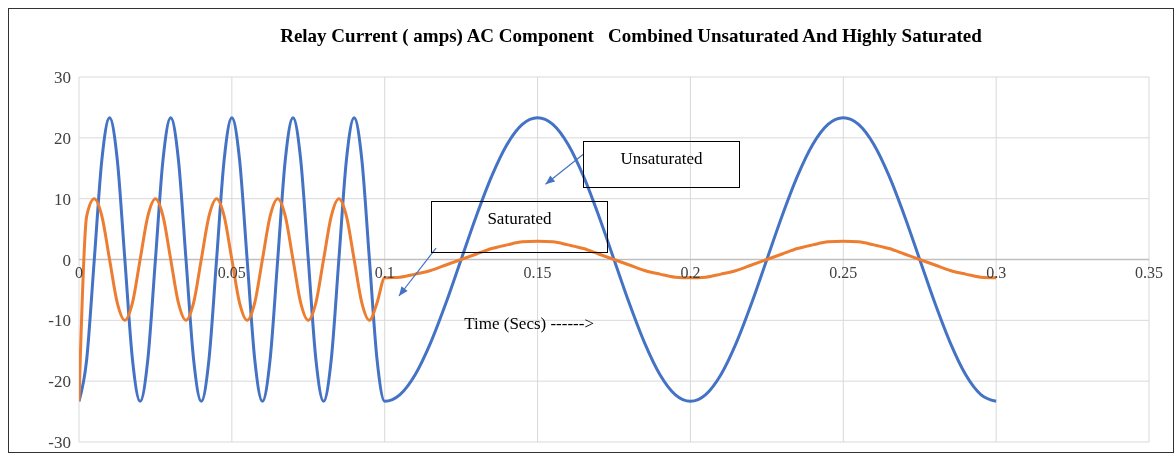  I want to click on annotation: Unsaturated, so click(661, 158).